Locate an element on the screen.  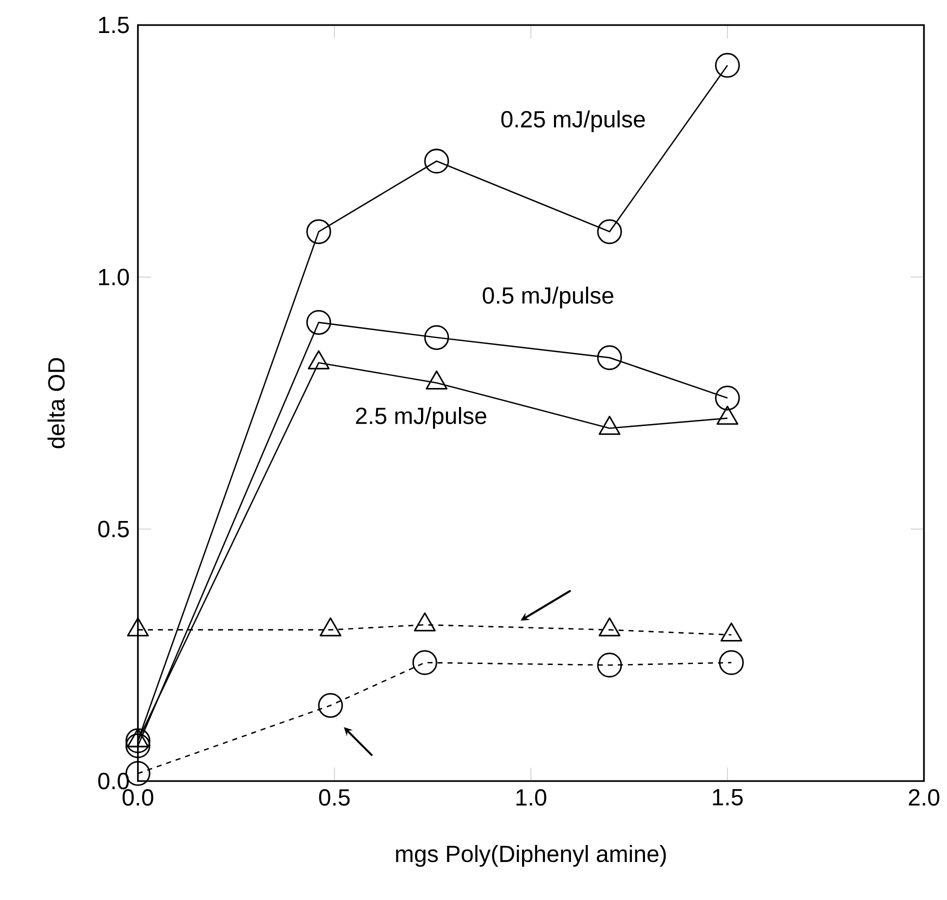
x-tick-label: 0.0 is located at coordinates (138, 797).